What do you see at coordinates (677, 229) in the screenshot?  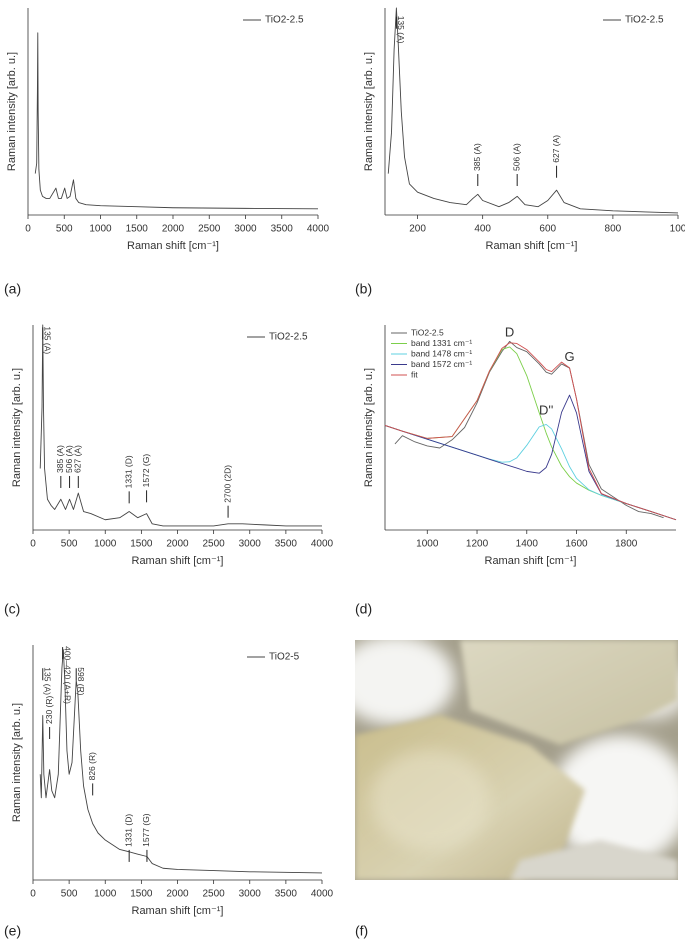 I see `x-tick-label: 100` at bounding box center [677, 229].